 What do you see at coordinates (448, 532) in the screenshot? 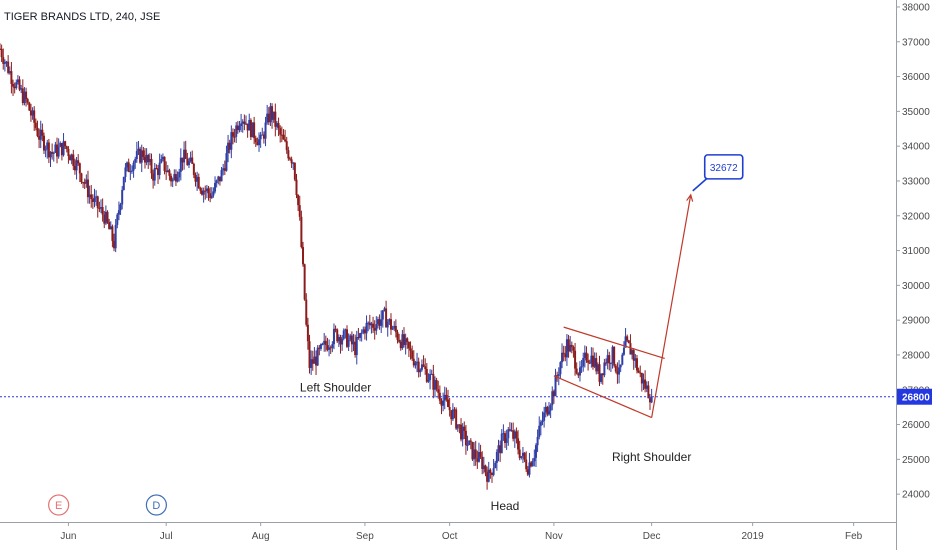
I see `time-axis-group: Jun Jul Aug Sep Oct Nov Dec 2019 Feb` at bounding box center [448, 532].